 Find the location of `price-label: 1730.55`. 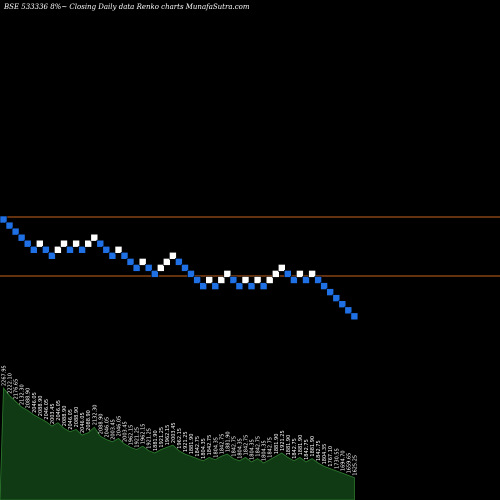

price-label: 1730.55 is located at coordinates (337, 458).